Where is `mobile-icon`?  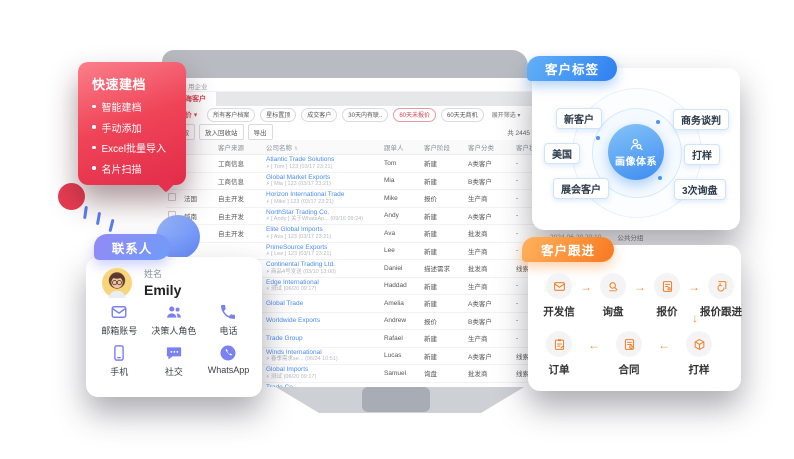 mobile-icon is located at coordinates (119, 353).